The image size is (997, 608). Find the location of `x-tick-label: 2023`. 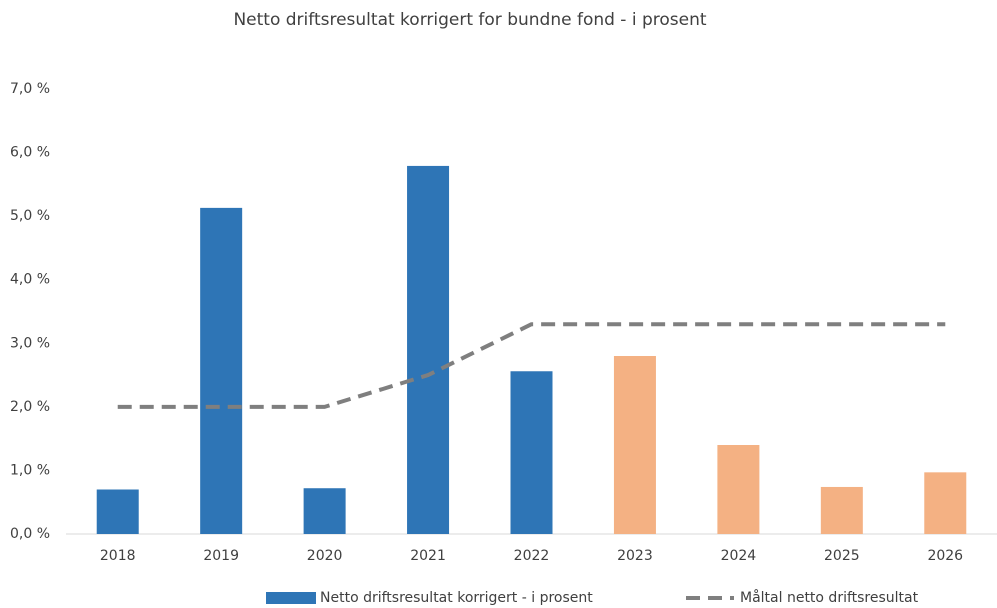

x-tick-label: 2023 is located at coordinates (635, 556).